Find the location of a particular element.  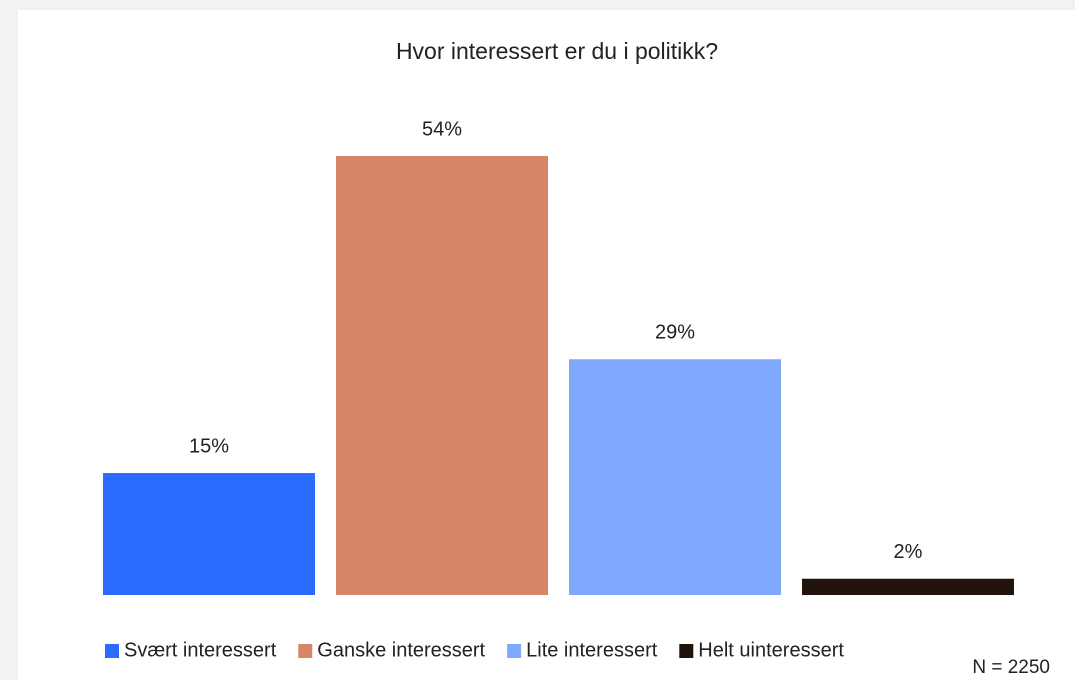

note: N = 2250 is located at coordinates (1011, 667).